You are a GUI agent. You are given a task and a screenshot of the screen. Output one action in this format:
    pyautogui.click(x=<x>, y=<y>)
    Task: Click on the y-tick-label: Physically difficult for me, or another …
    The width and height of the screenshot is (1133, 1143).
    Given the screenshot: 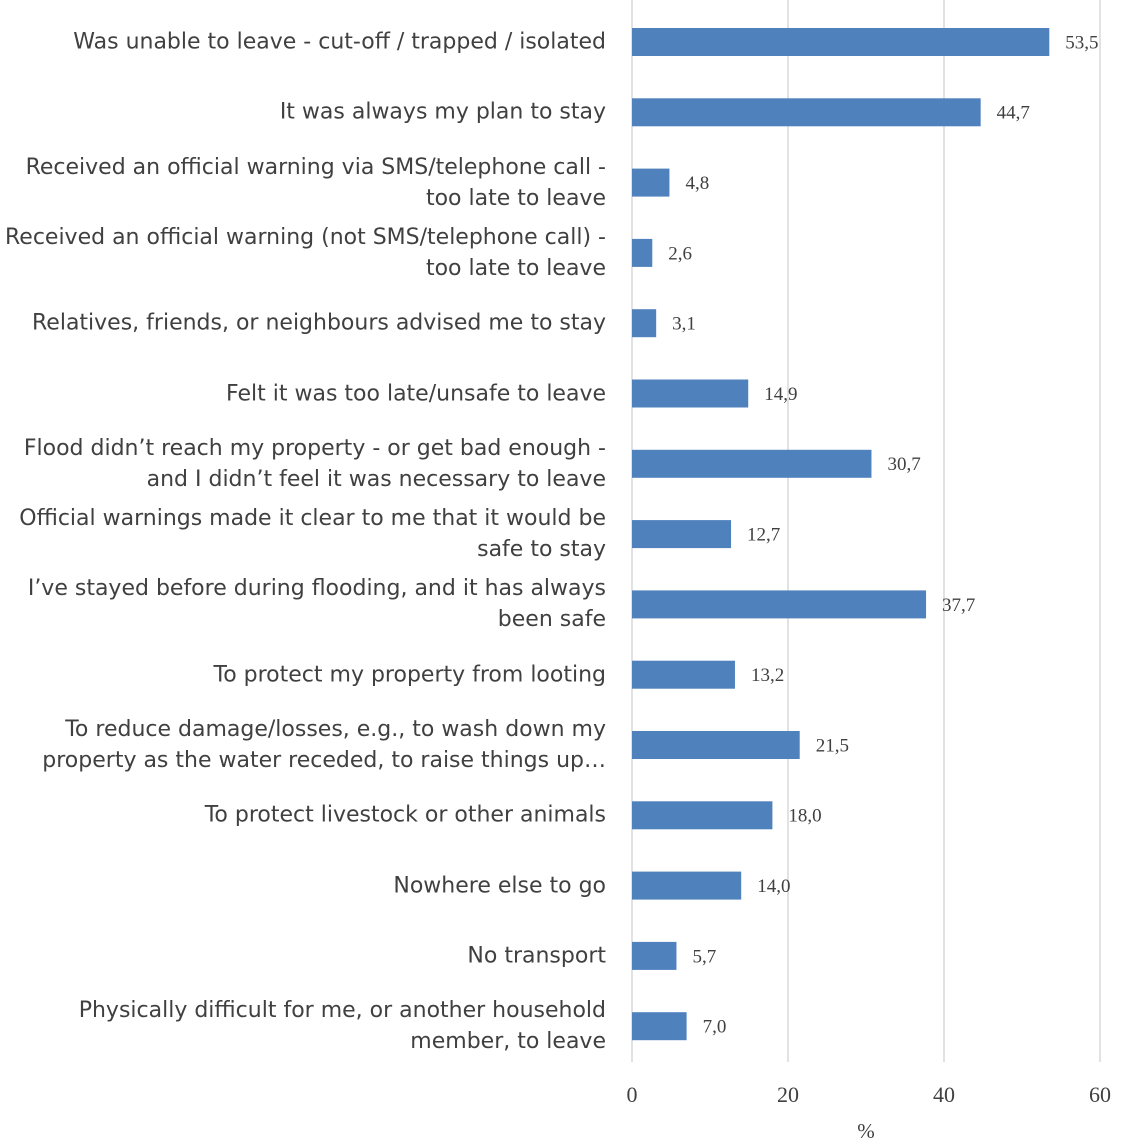 What is the action you would take?
    pyautogui.click(x=342, y=1026)
    